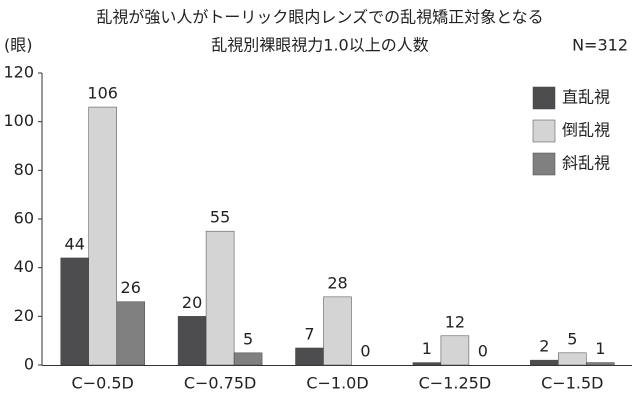  What do you see at coordinates (337, 282) in the screenshot?
I see `value-label: 28` at bounding box center [337, 282].